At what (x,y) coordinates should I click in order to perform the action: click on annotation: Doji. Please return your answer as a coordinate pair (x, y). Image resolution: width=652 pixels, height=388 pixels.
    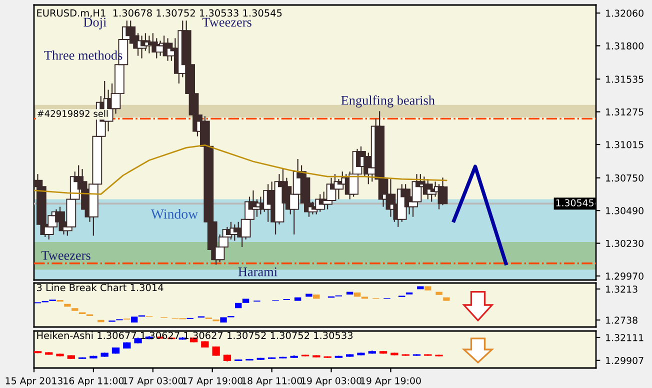
    Looking at the image, I should click on (95, 24).